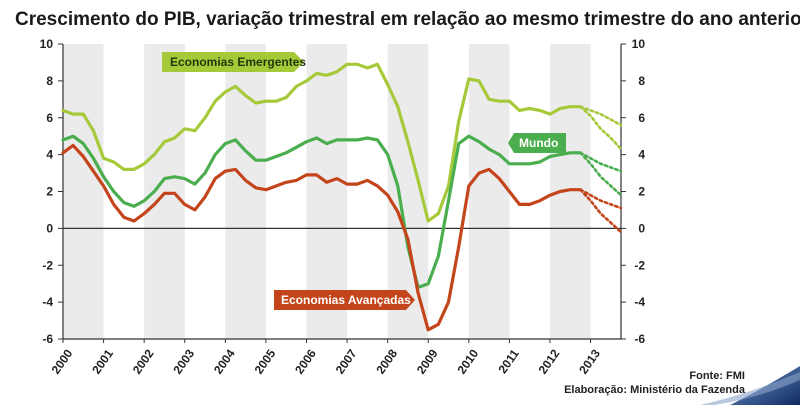  What do you see at coordinates (386, 361) in the screenshot?
I see `x-tick-label-2008: 2008` at bounding box center [386, 361].